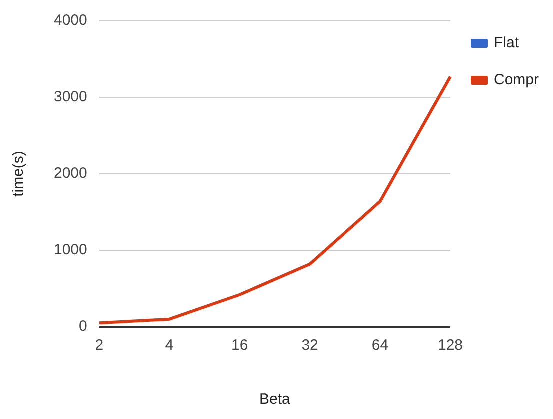  Describe the element at coordinates (310, 345) in the screenshot. I see `x-tick-label: 32` at that location.